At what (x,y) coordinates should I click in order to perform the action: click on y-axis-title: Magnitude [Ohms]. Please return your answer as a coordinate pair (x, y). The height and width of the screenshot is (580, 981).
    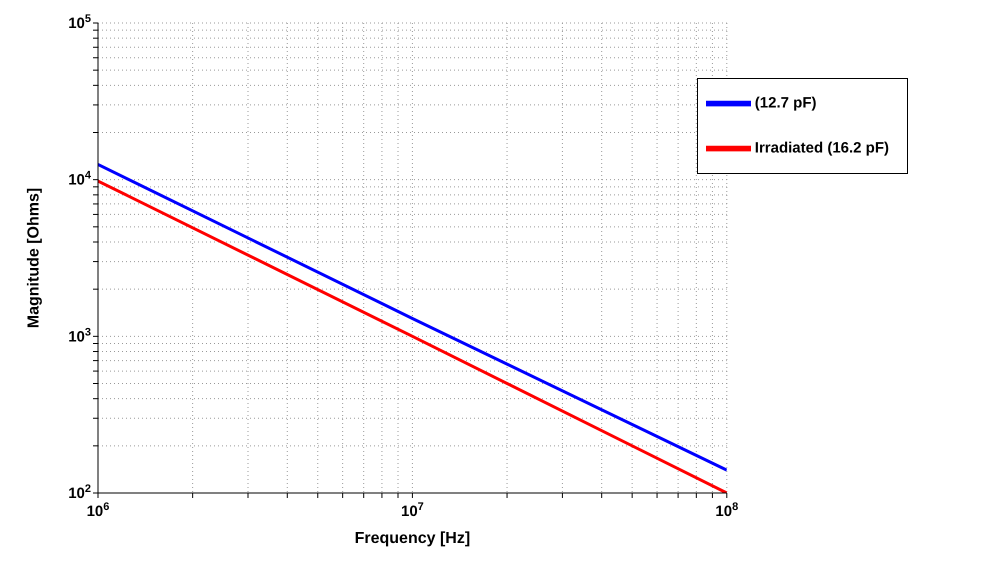
    Looking at the image, I should click on (34, 258).